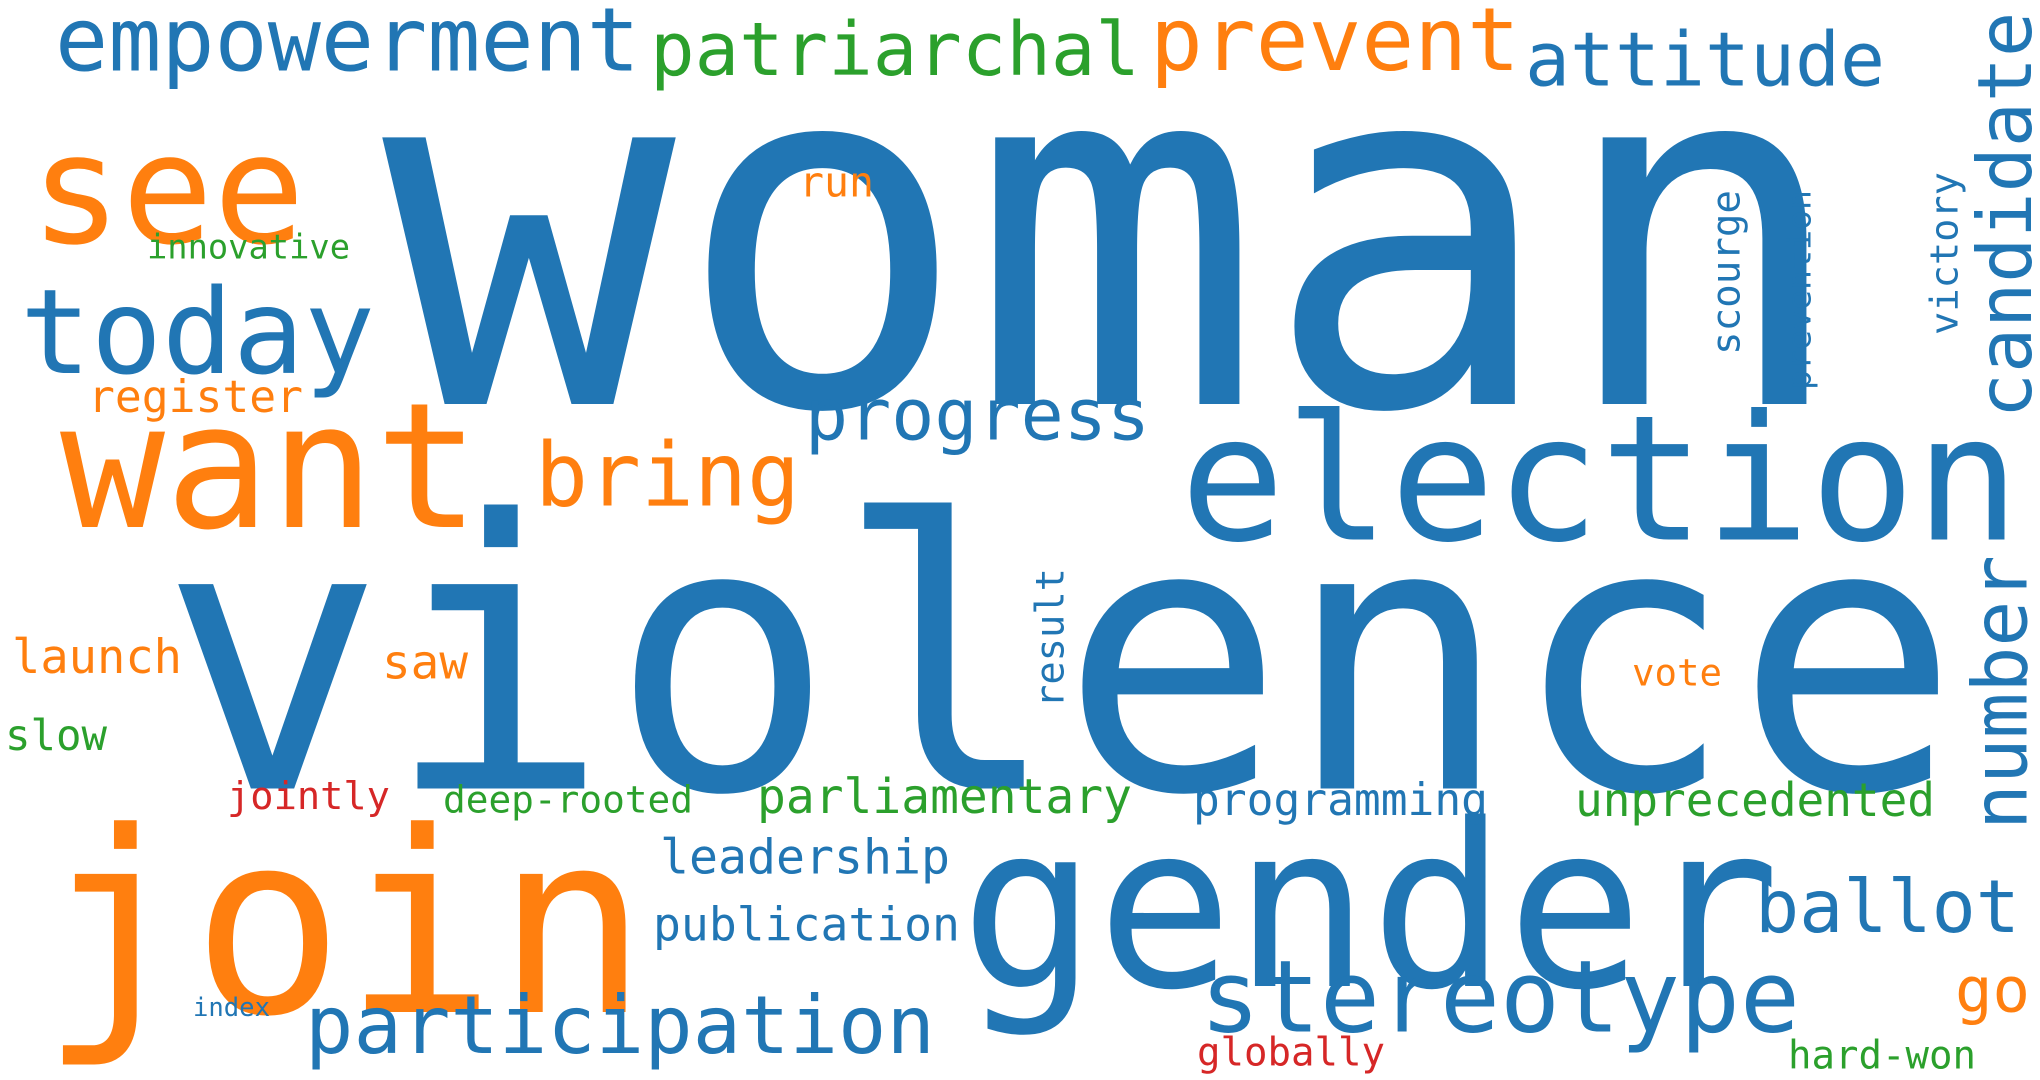  Describe the element at coordinates (895, 50) in the screenshot. I see `word-patriarchal: patriarchal` at that location.